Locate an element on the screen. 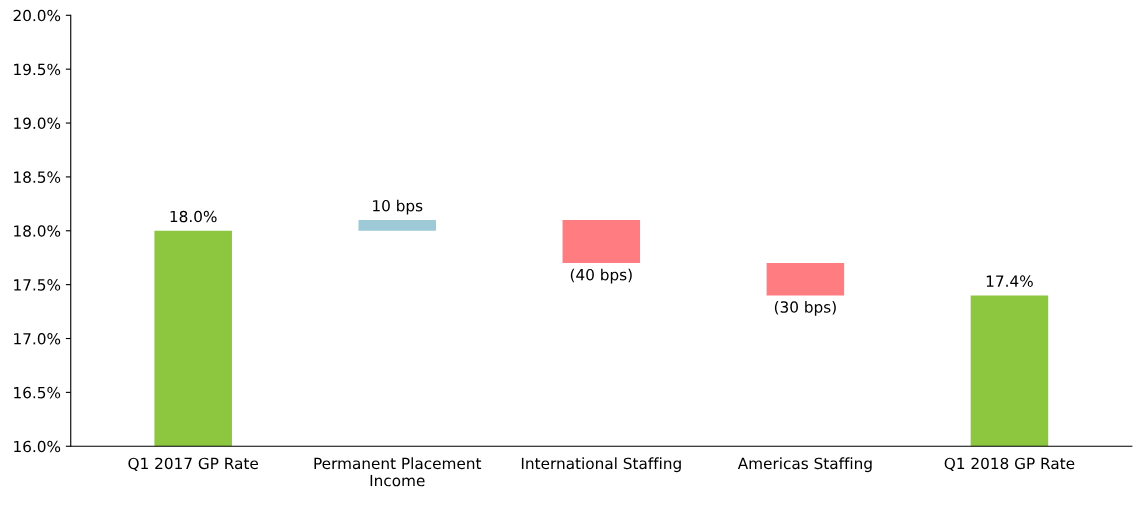 Image resolution: width=1141 pixels, height=510 pixels. x-tick-label: Q1 2017 GP Rate is located at coordinates (193, 464).